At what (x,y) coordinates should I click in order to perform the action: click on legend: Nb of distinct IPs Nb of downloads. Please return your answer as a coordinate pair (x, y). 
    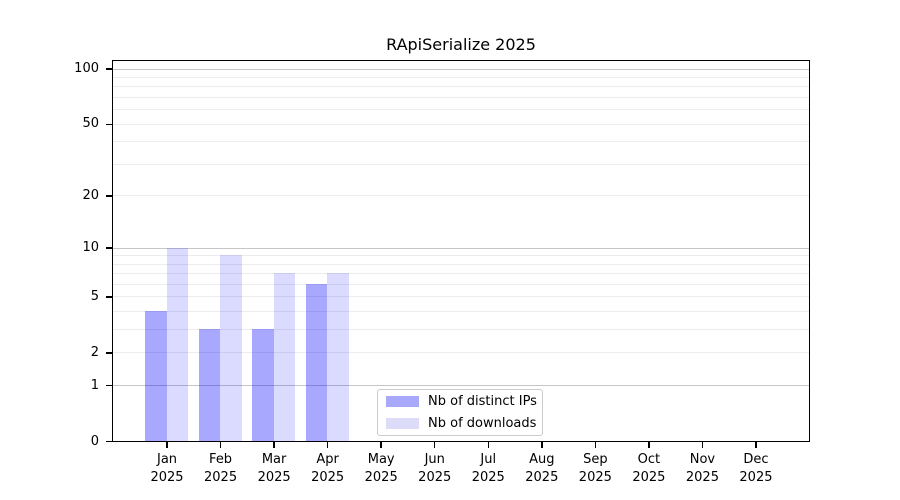
    Looking at the image, I should click on (460, 412).